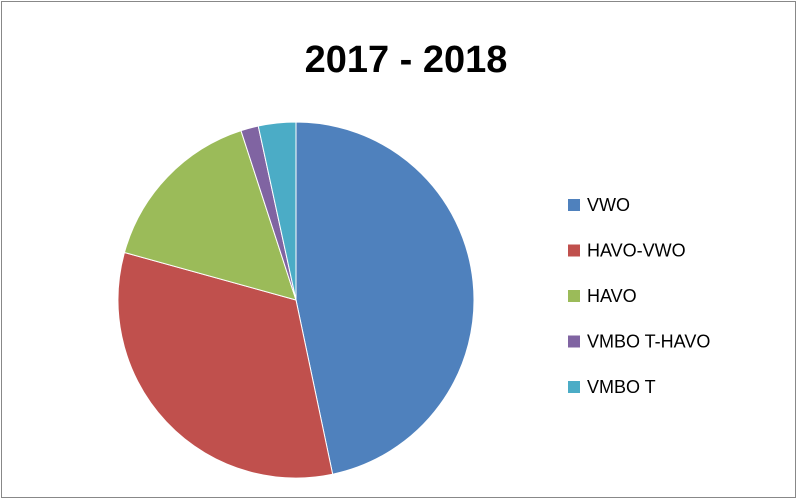 The height and width of the screenshot is (499, 797). Describe the element at coordinates (648, 341) in the screenshot. I see `legend-label: VMBO T-HAVO` at that location.